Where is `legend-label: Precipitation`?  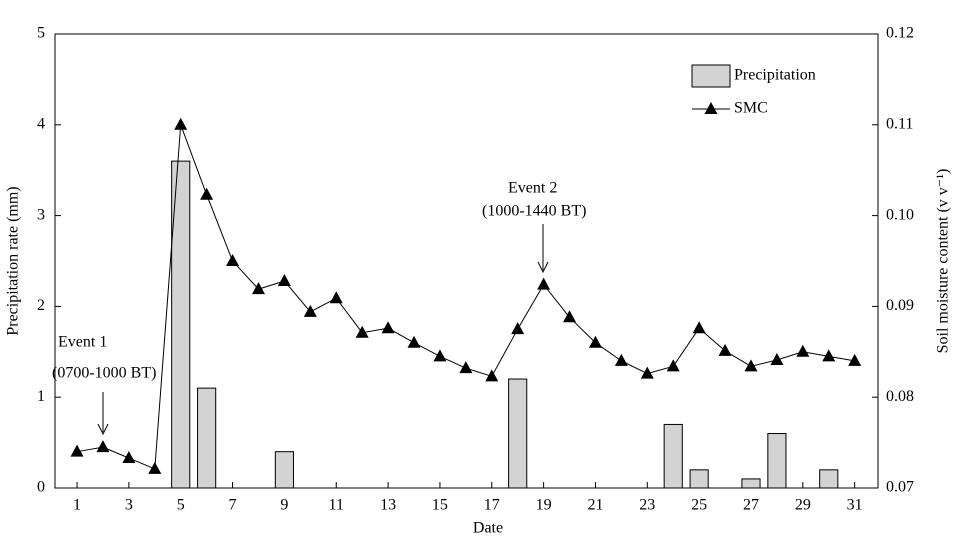
legend-label: Precipitation is located at coordinates (775, 75).